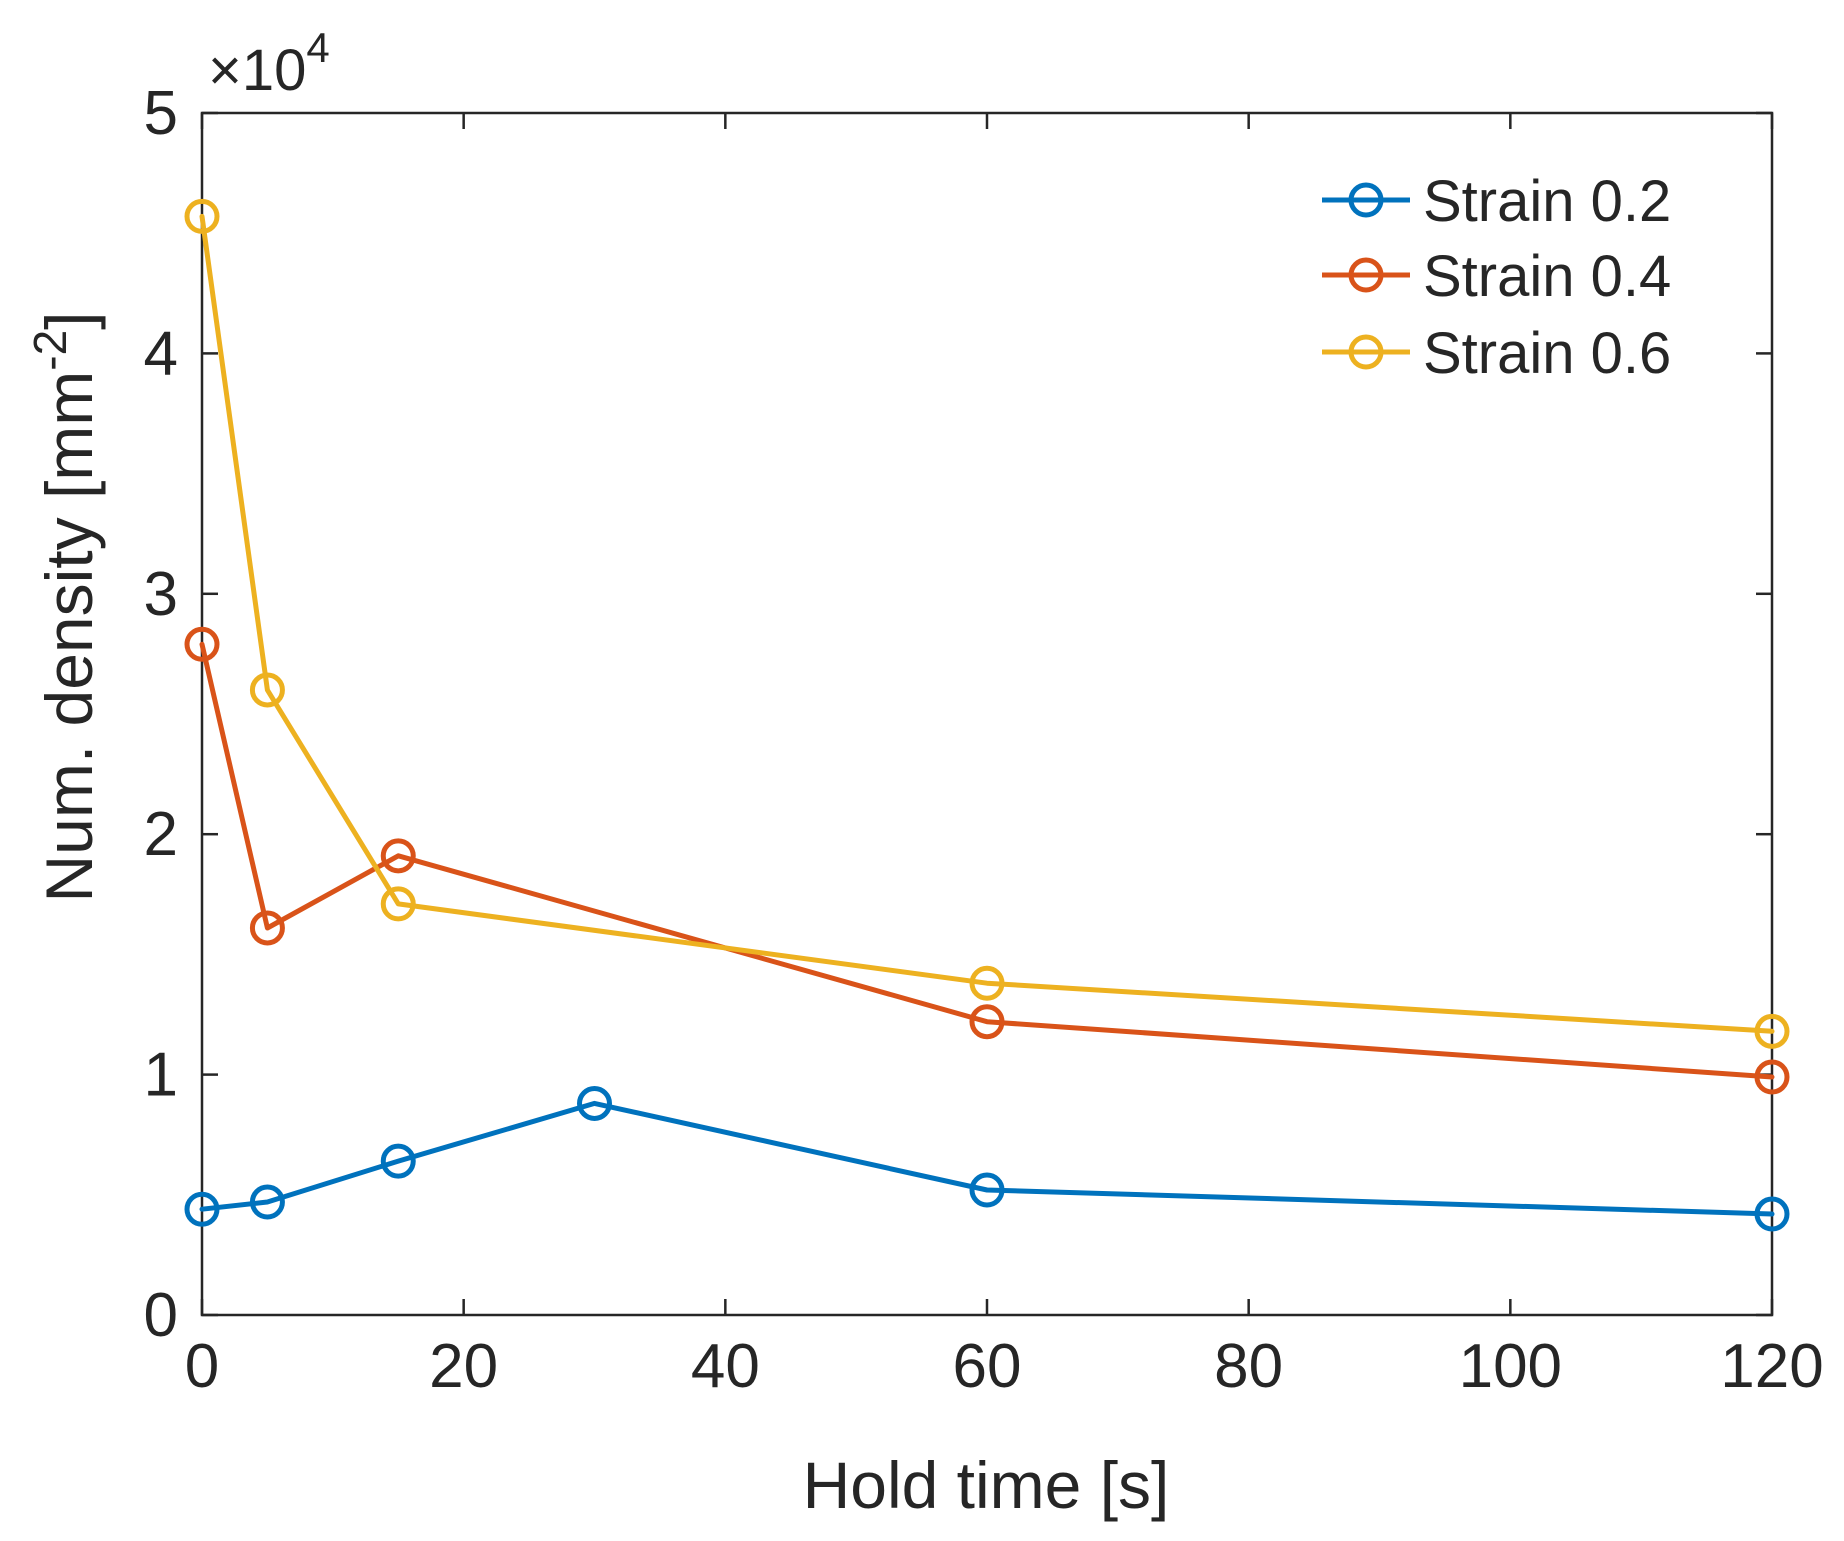 Image resolution: width=1844 pixels, height=1541 pixels. I want to click on x-tick-label: 60, so click(987, 1366).